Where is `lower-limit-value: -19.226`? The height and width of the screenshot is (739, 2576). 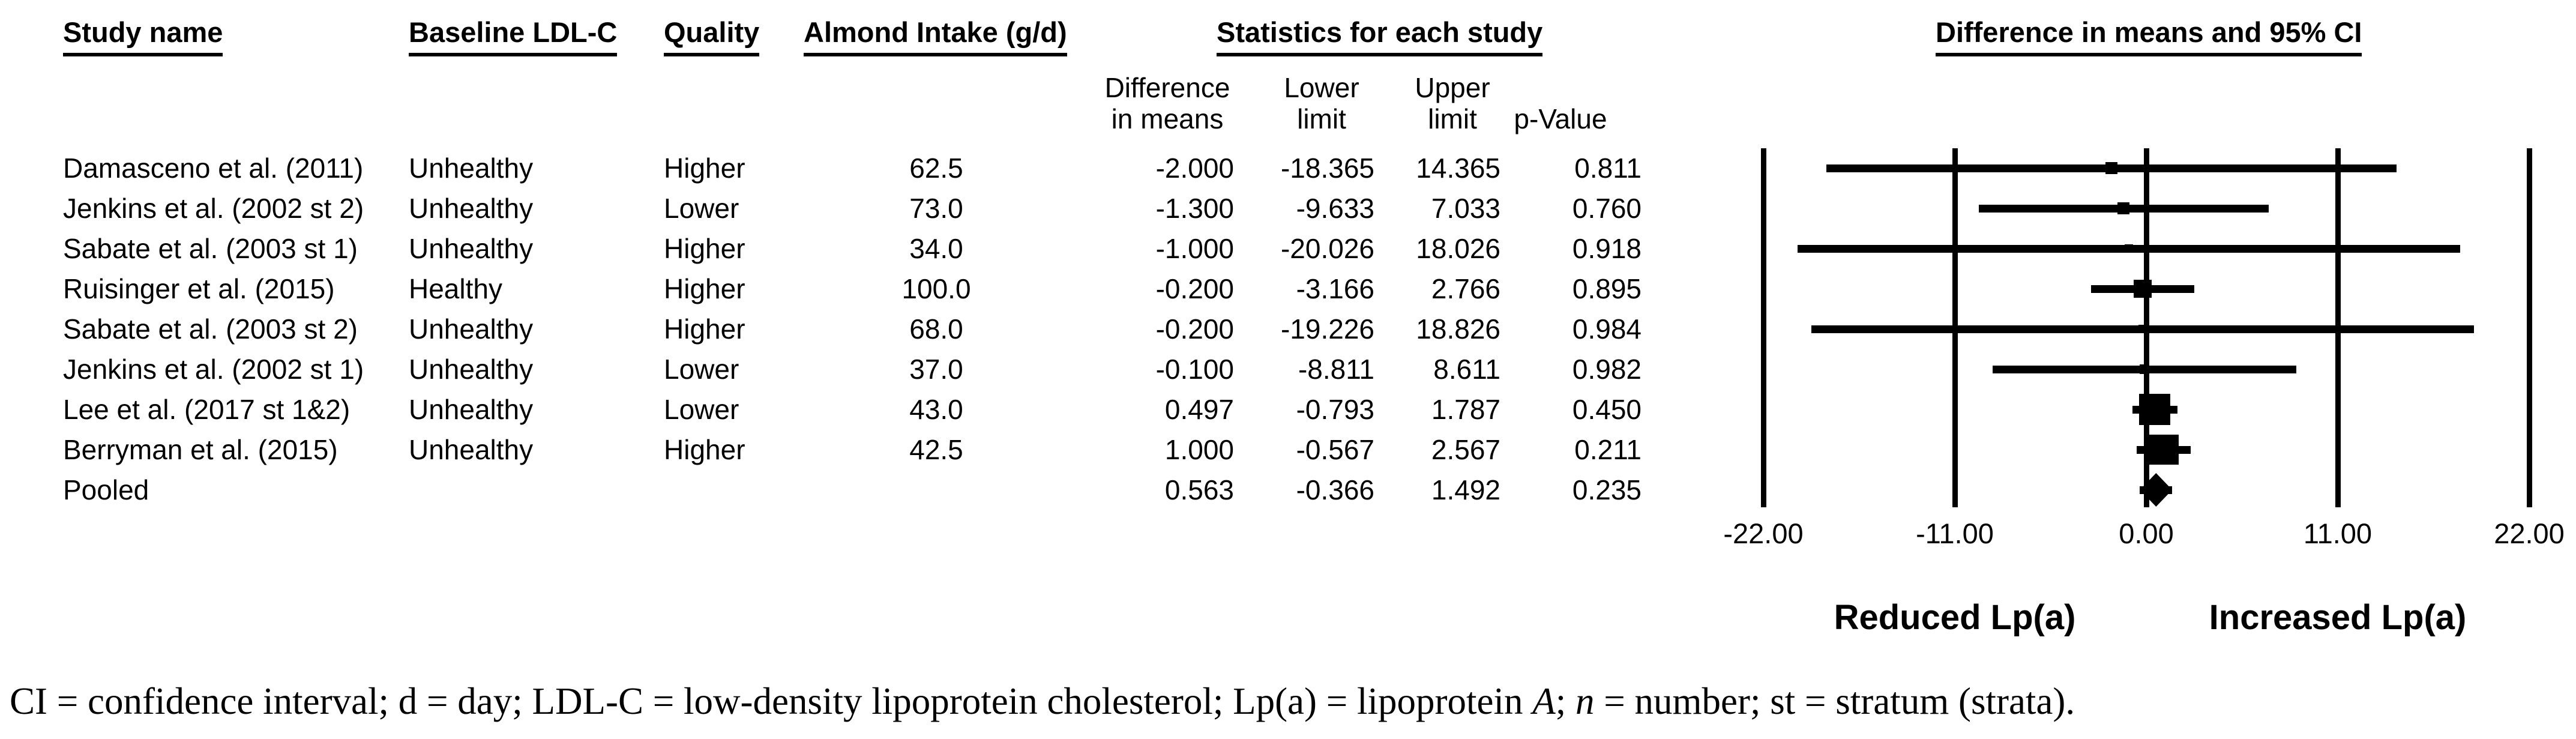 lower-limit-value: -19.226 is located at coordinates (1327, 329).